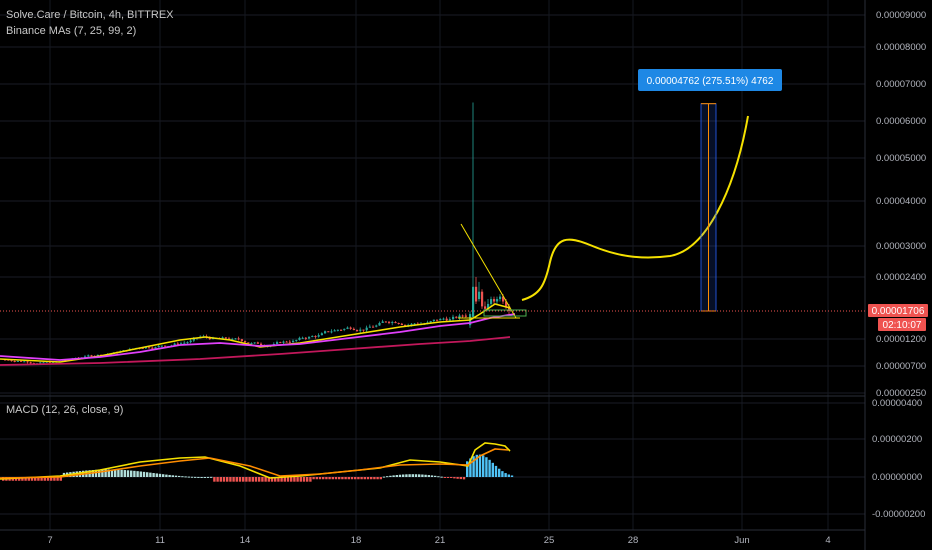 The height and width of the screenshot is (550, 932). Describe the element at coordinates (90, 15) in the screenshot. I see `symbol-legend: Solve.Care / Bitcoin, 4h, BITTREX` at that location.